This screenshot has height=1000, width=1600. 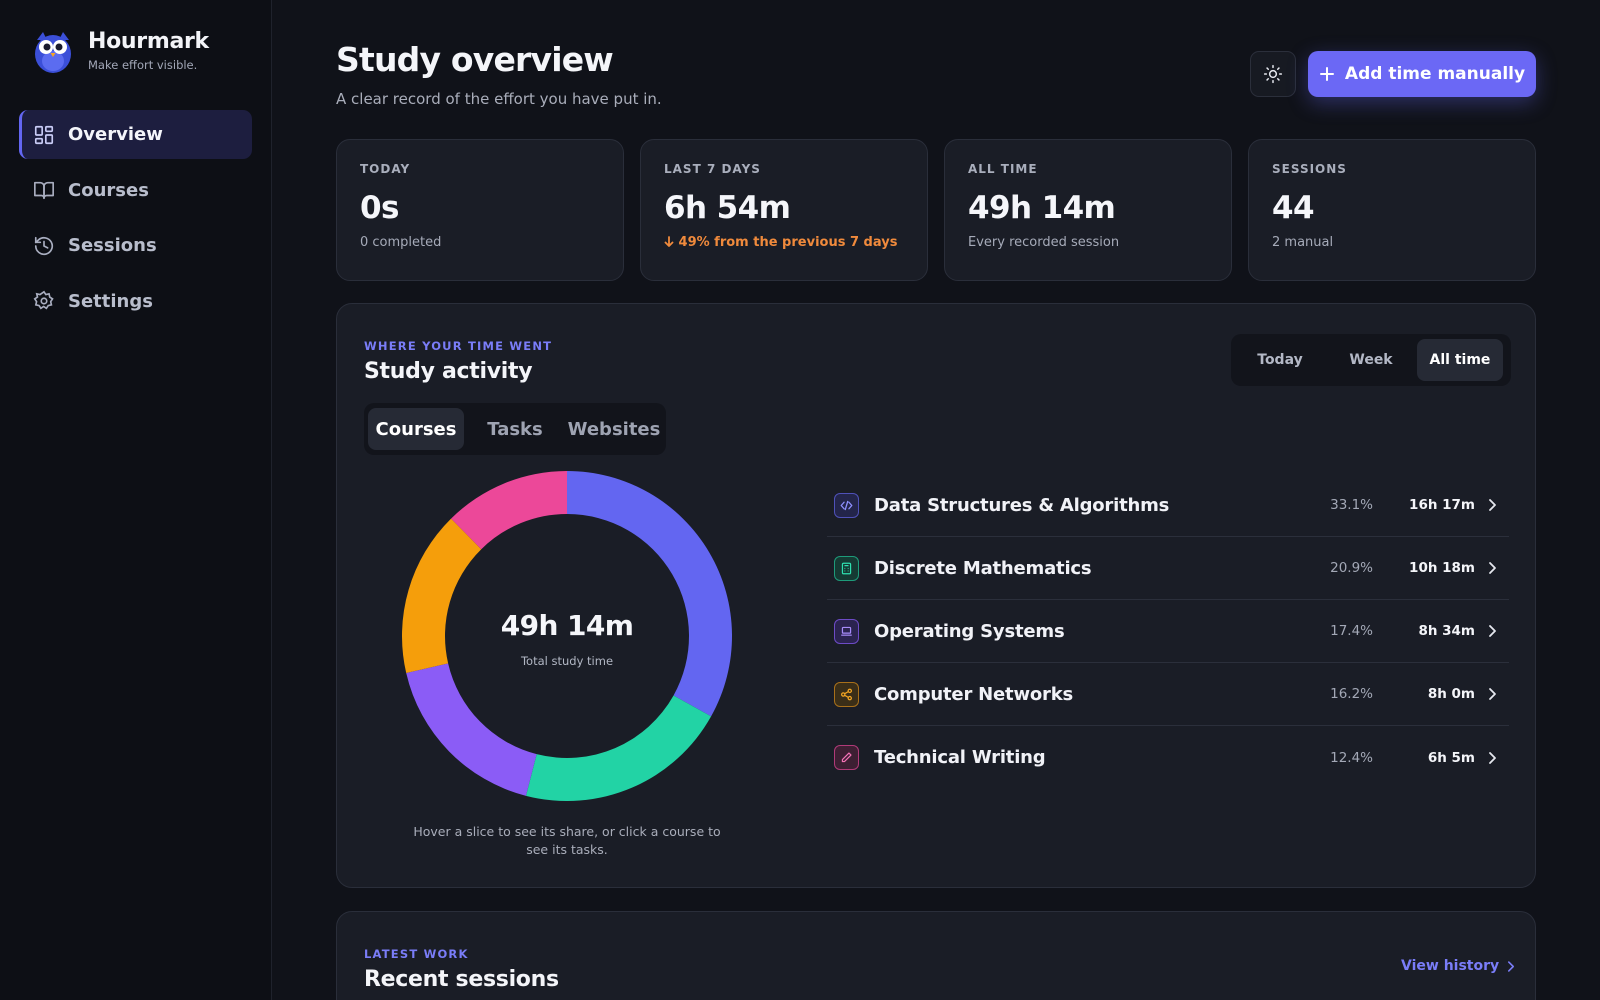 I want to click on section-title: Study activity, so click(x=448, y=371).